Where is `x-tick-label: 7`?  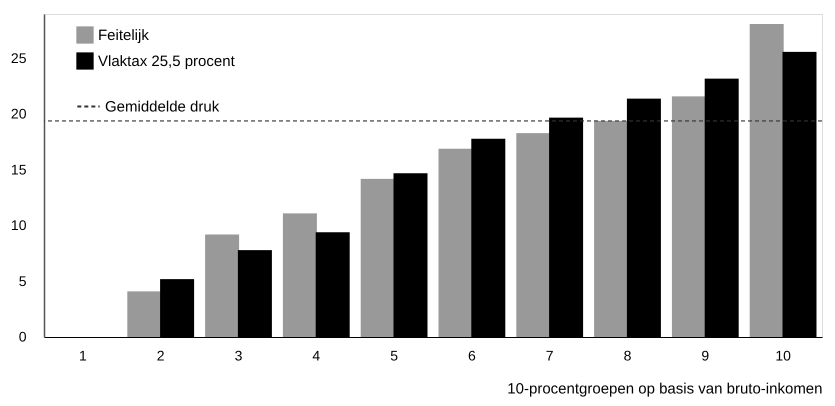
x-tick-label: 7 is located at coordinates (550, 356).